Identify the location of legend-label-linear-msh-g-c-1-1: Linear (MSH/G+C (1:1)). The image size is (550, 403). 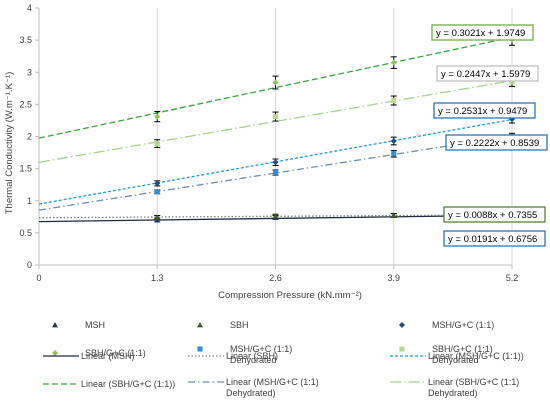
(476, 356).